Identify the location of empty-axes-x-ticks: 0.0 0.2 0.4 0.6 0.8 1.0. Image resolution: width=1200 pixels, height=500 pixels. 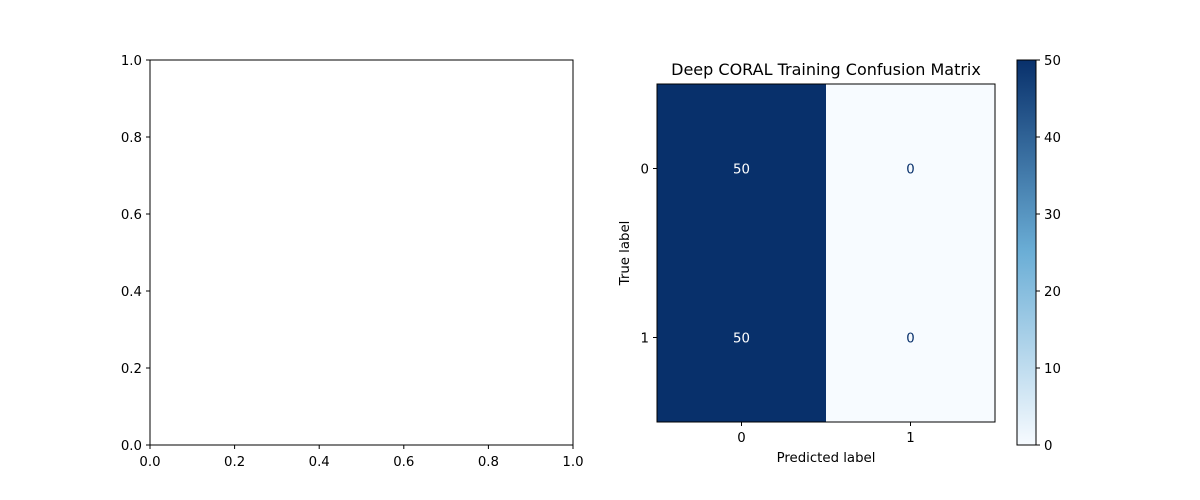
(361, 457).